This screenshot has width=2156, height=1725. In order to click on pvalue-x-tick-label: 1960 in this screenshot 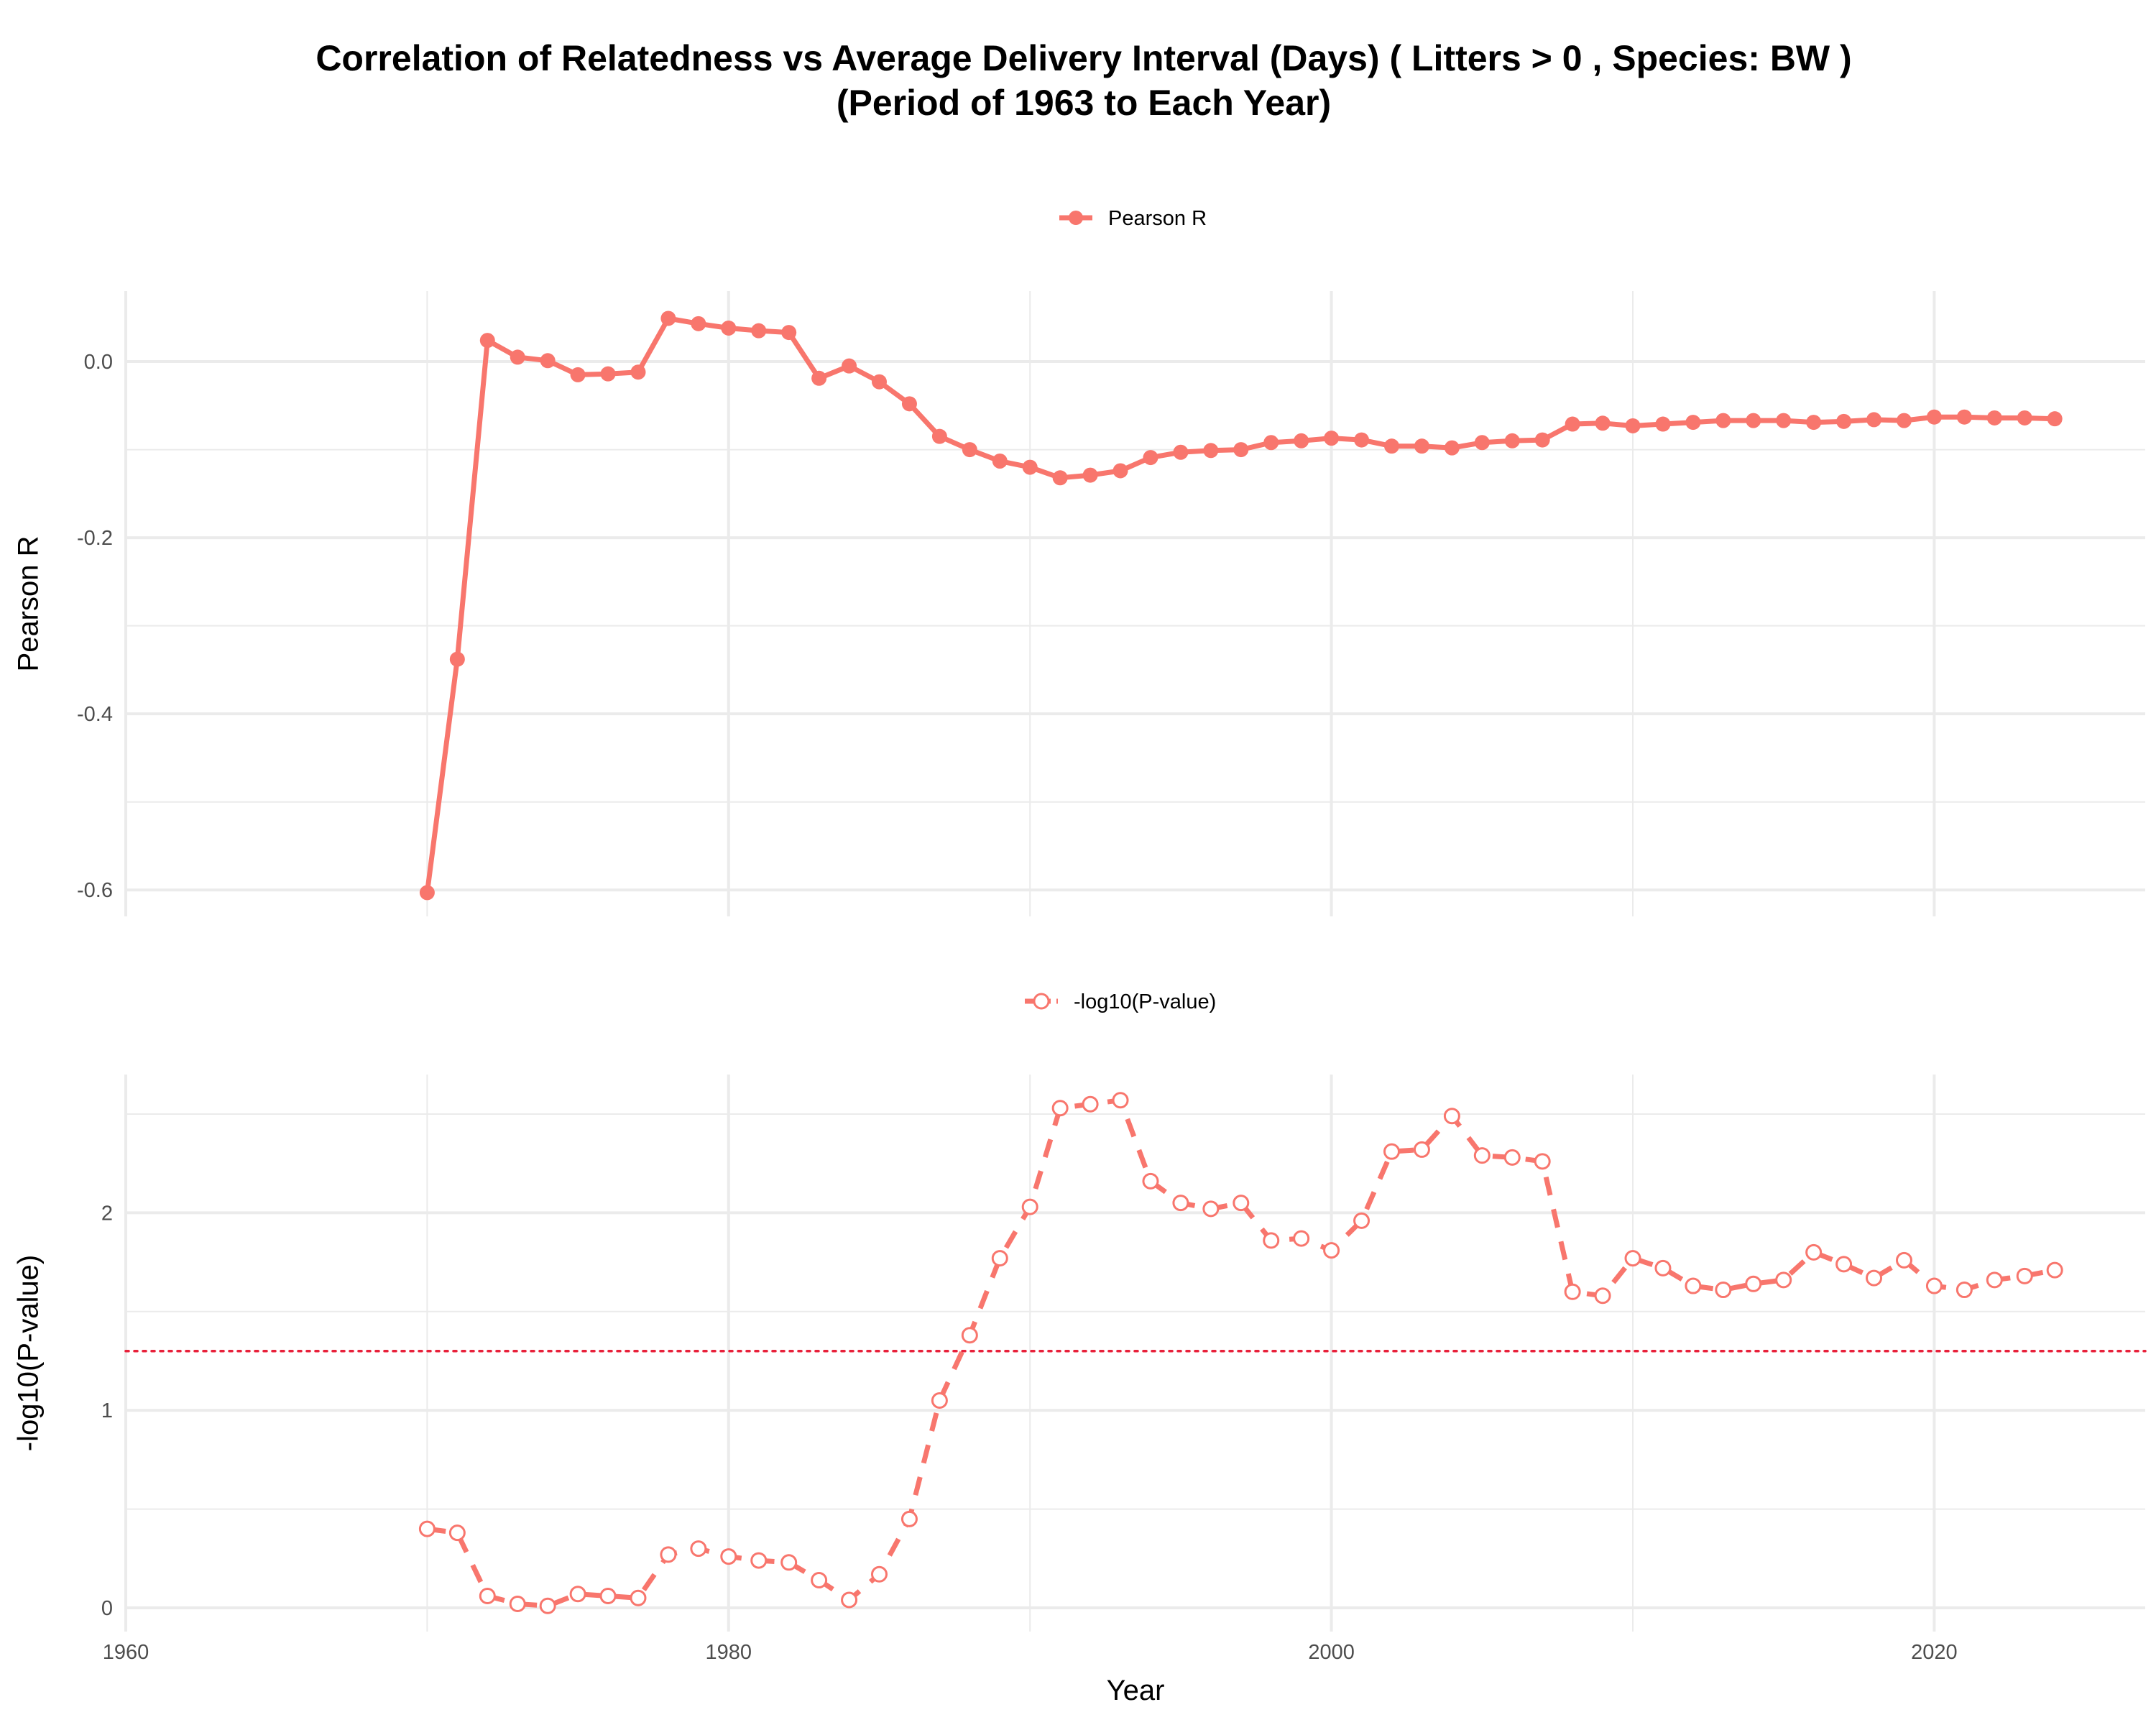, I will do `click(126, 1652)`.